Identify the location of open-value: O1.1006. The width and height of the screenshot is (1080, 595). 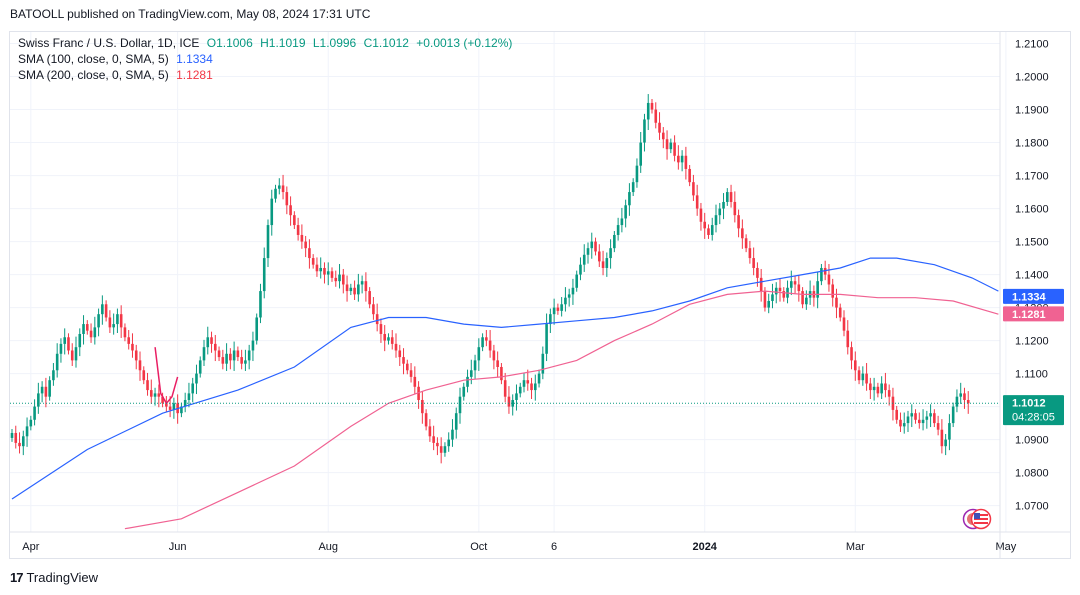
(229, 43).